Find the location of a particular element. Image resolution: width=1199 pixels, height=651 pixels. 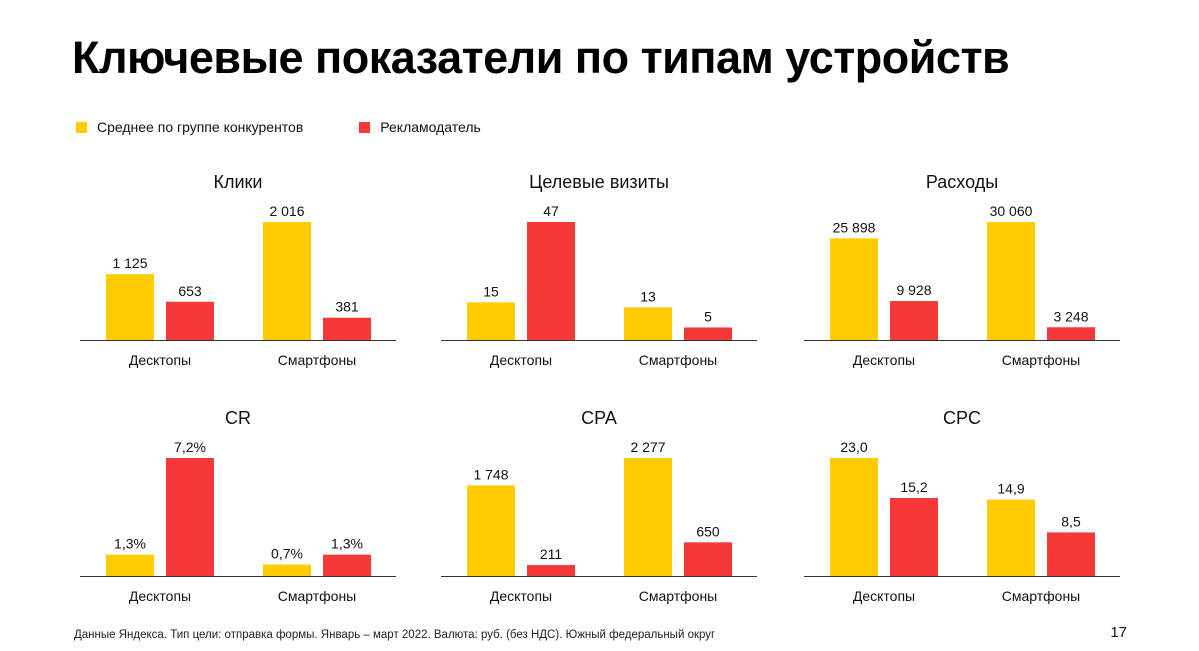

data-label: 1 125 is located at coordinates (129, 263).